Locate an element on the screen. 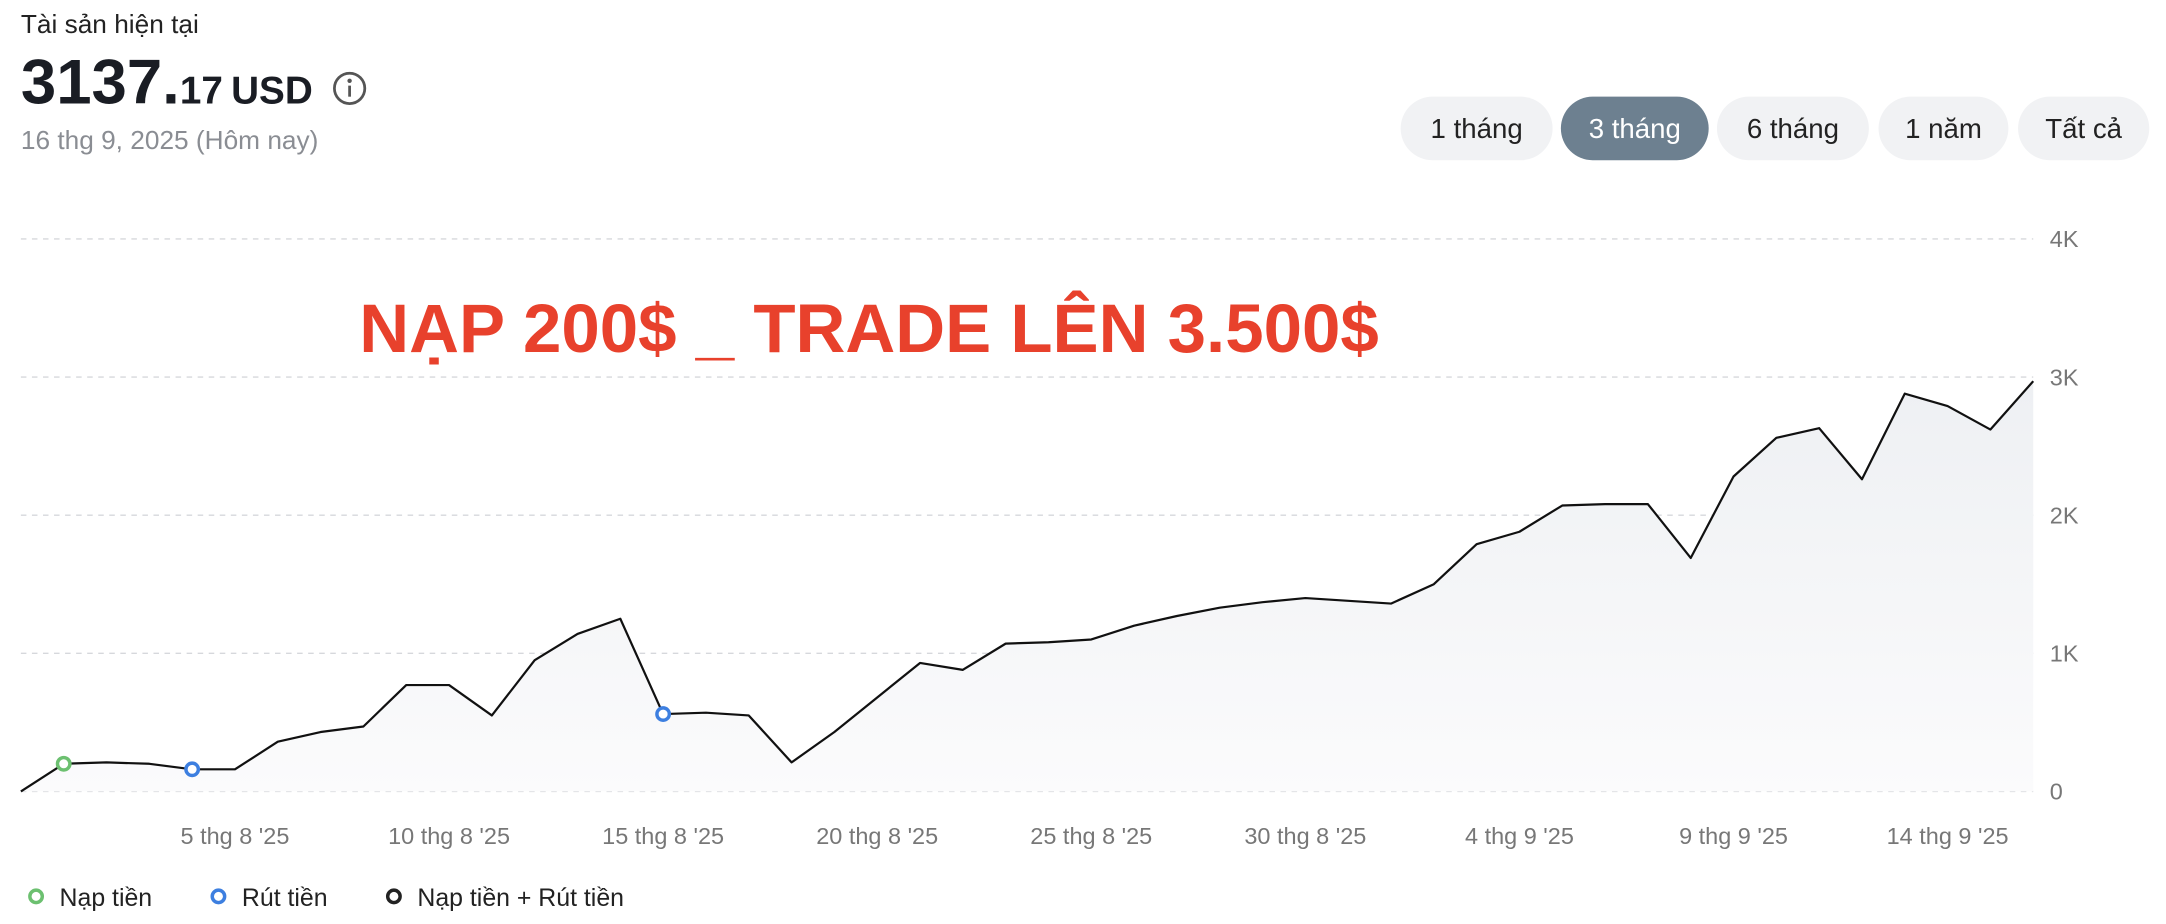 This screenshot has width=2166, height=924. x-tick-label: 20 thg 8 '25 is located at coordinates (877, 836).